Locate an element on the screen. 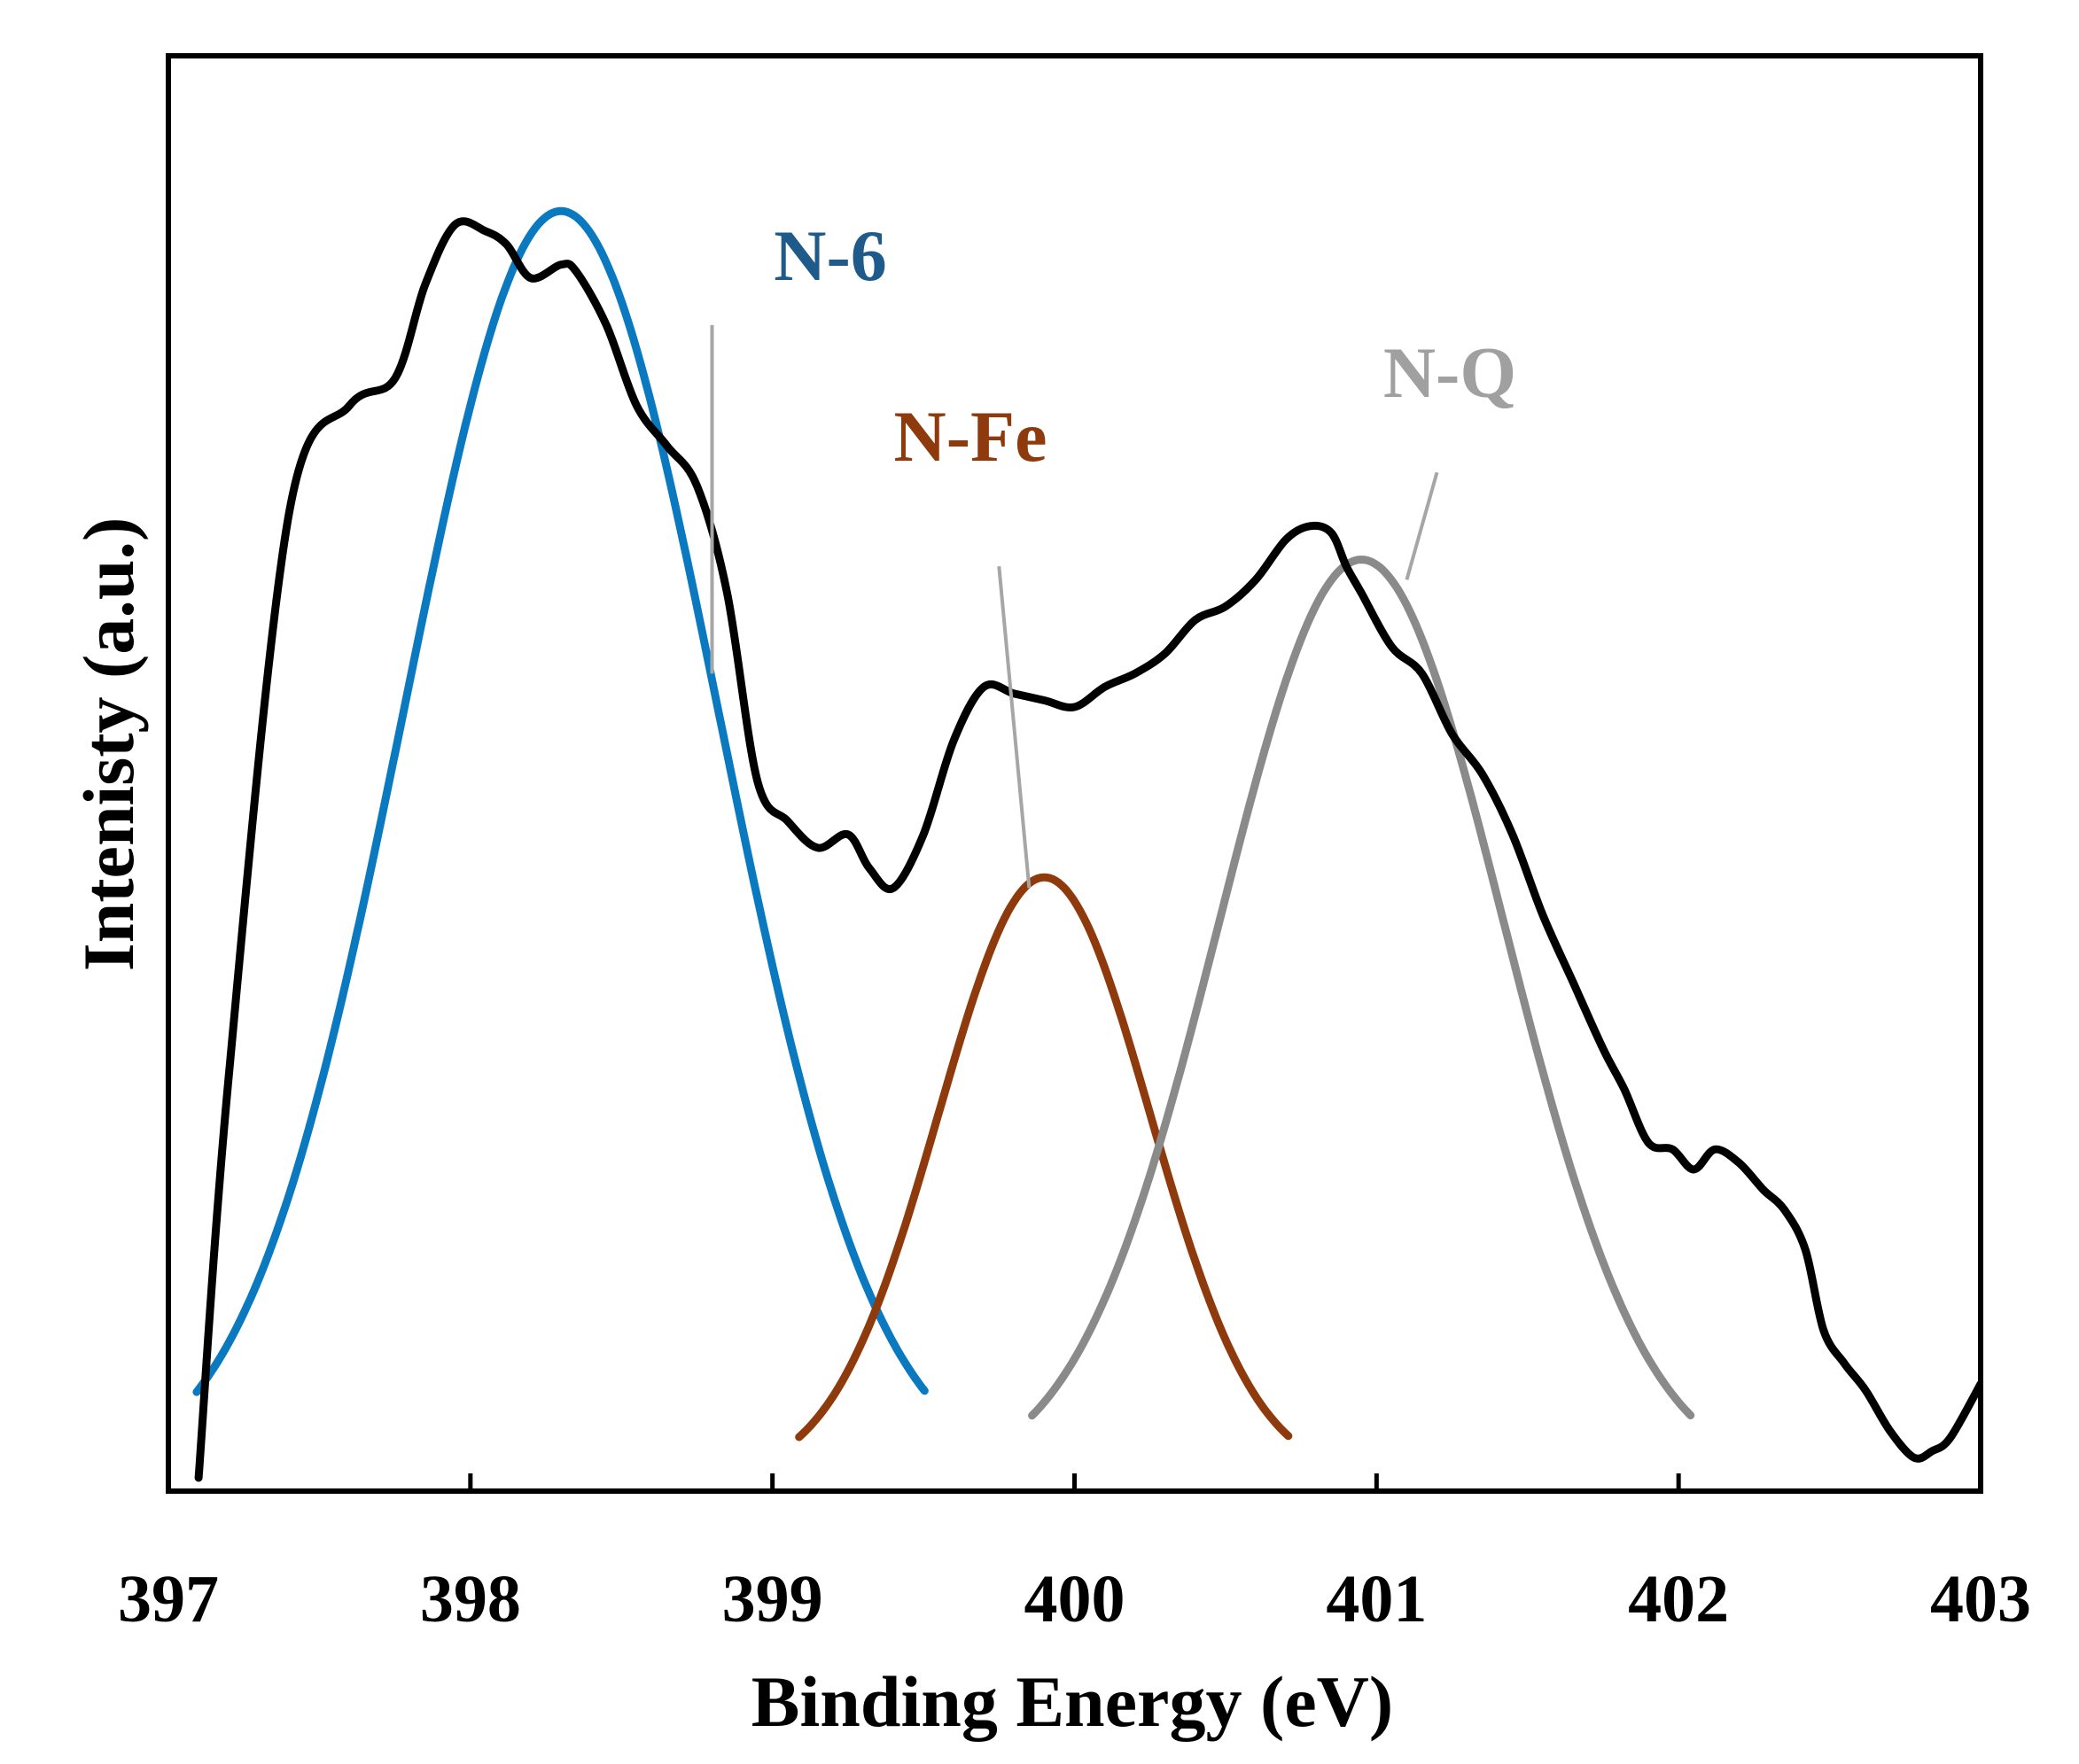 The height and width of the screenshot is (1764, 2079). x-tick-label-398: 398 is located at coordinates (470, 1599).